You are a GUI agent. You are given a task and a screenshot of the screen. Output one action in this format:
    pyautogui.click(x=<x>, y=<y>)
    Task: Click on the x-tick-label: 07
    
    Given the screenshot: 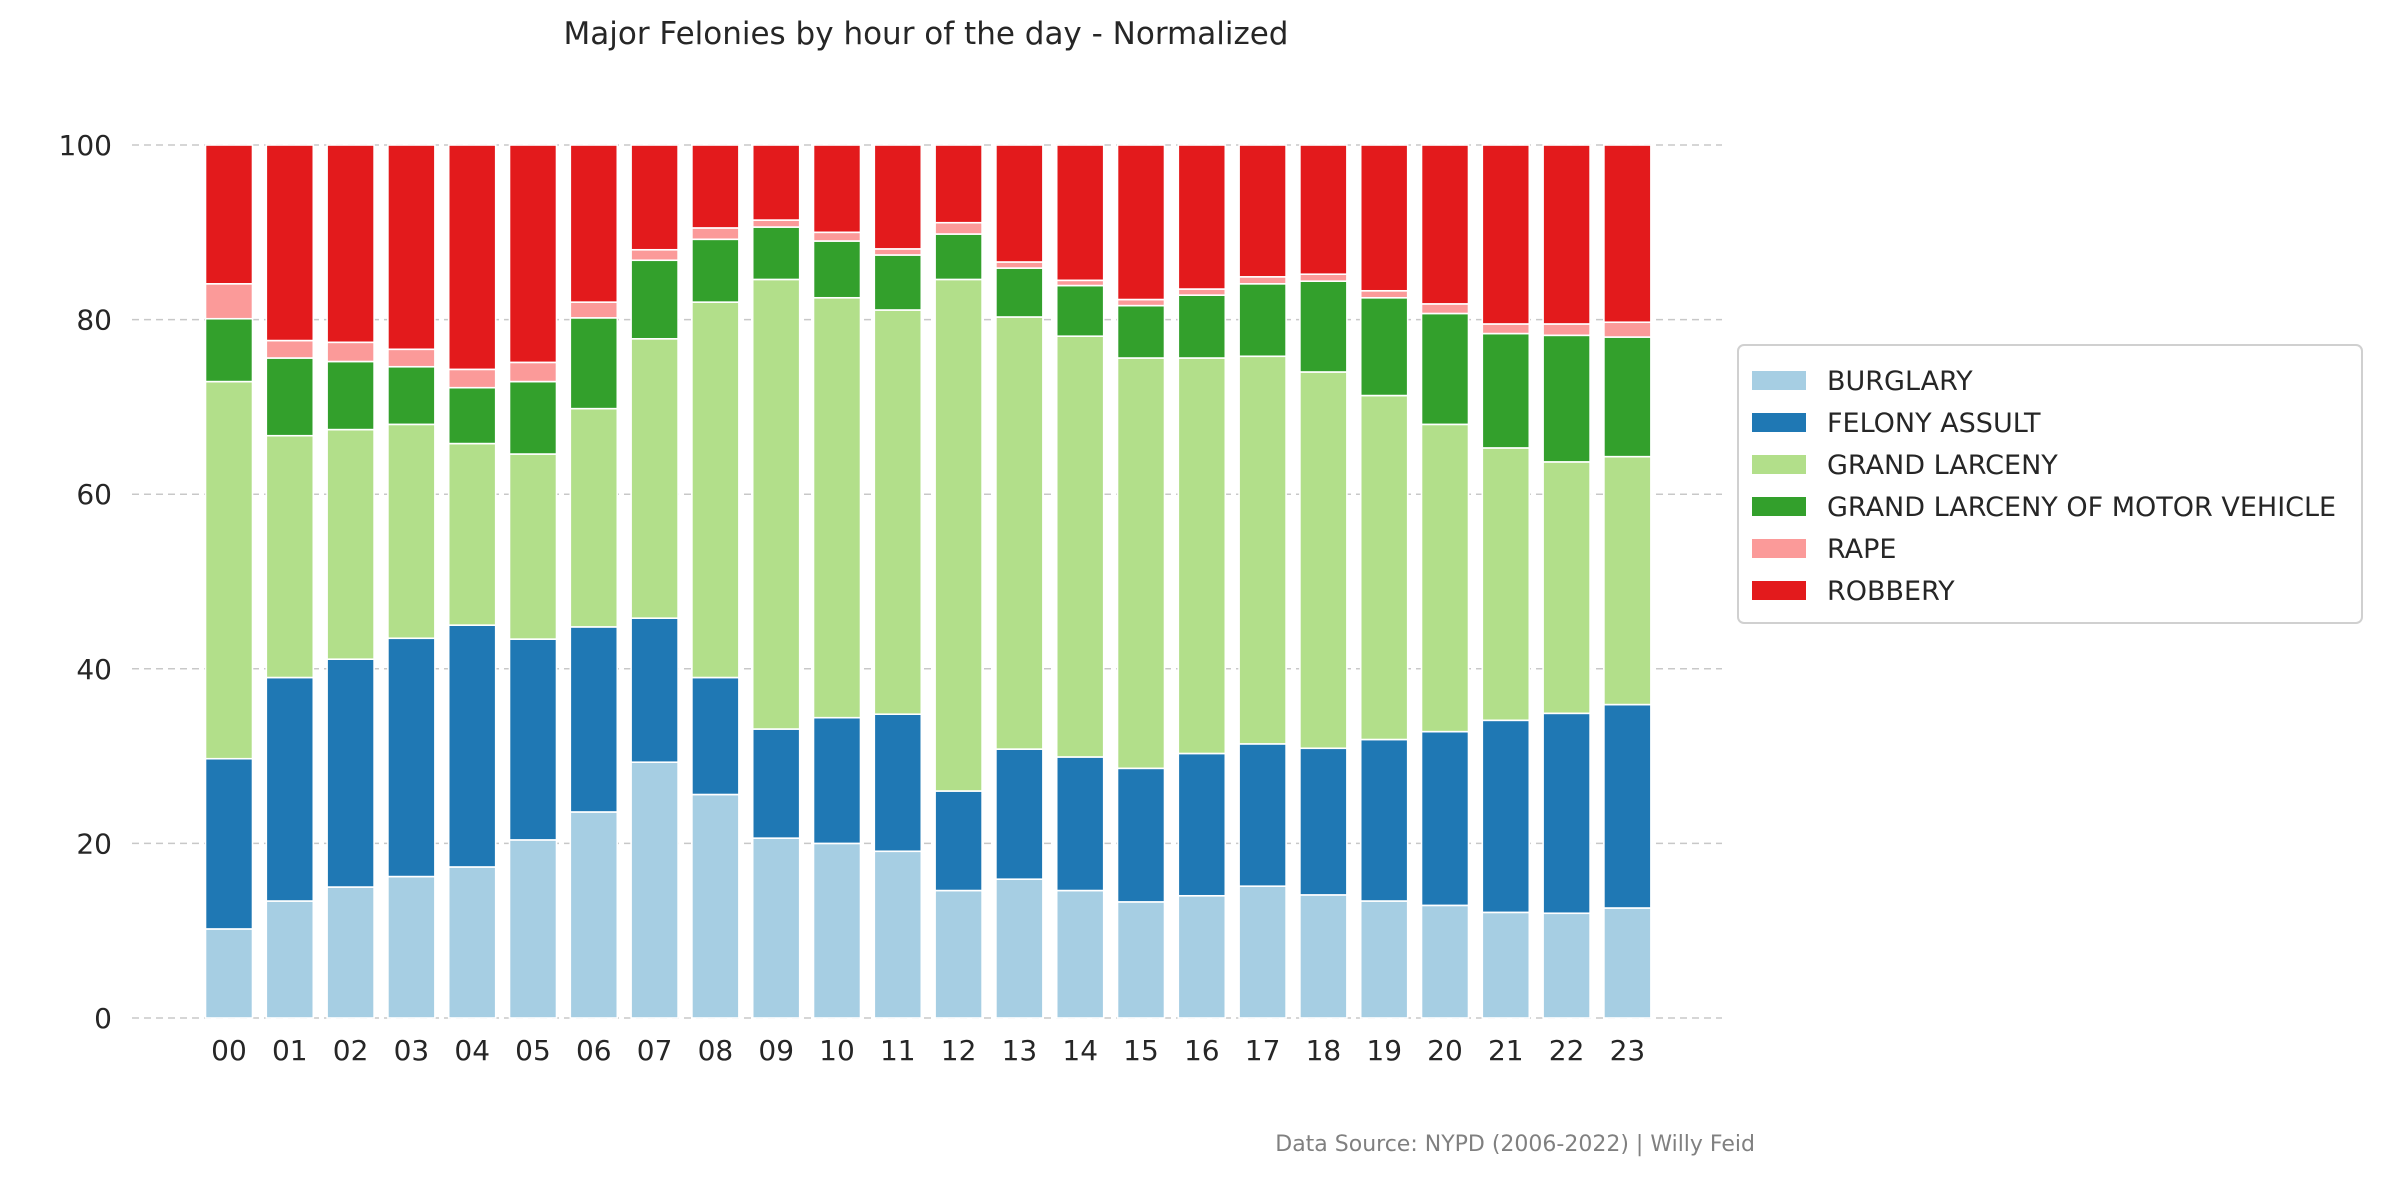 What is the action you would take?
    pyautogui.click(x=655, y=1050)
    